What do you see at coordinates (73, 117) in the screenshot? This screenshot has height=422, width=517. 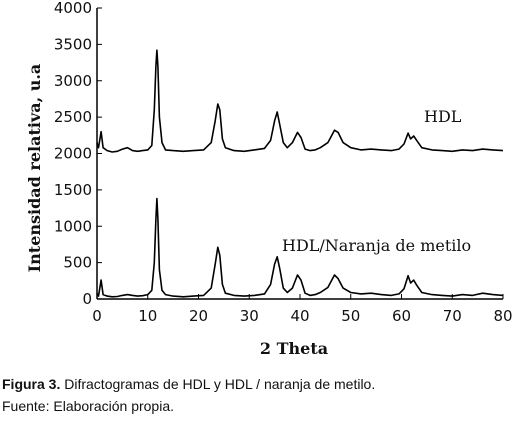 I see `y-tick-label: 2500` at bounding box center [73, 117].